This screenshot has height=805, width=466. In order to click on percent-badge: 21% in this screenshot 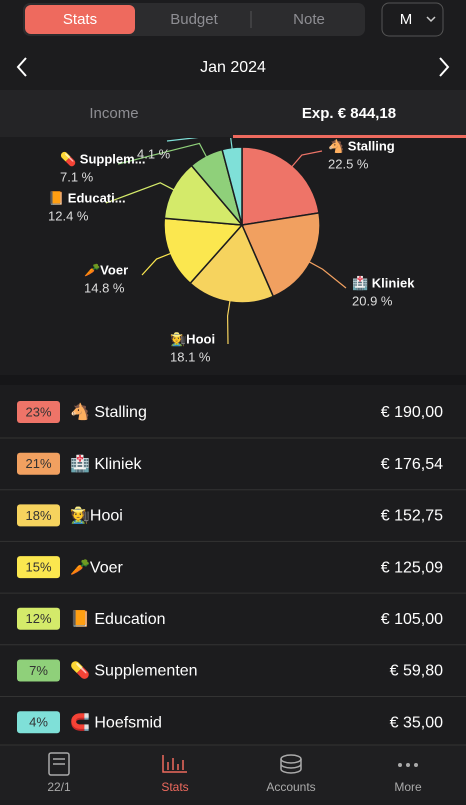, I will do `click(38, 463)`.